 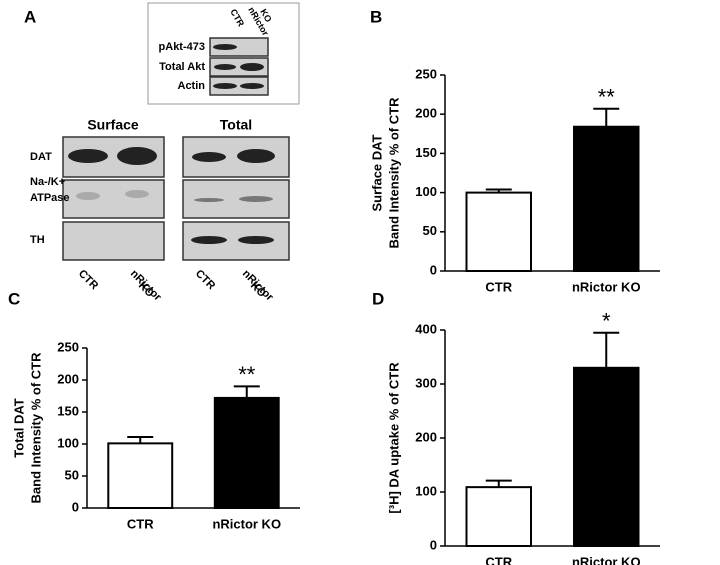 I want to click on row-label: pAkt-473, so click(x=182, y=47).